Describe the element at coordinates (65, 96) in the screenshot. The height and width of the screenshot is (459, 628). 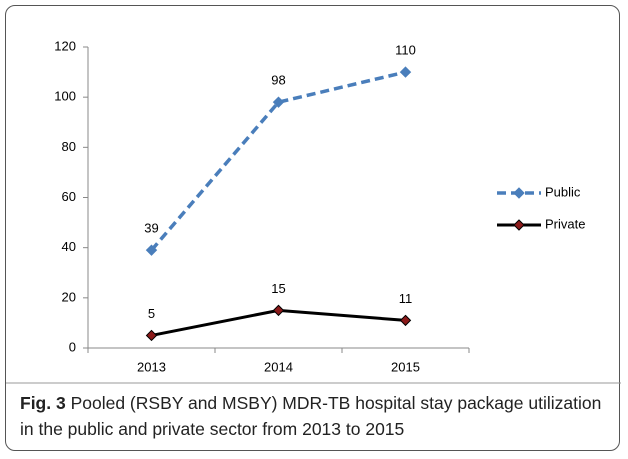
I see `y-tick-label: 100` at that location.